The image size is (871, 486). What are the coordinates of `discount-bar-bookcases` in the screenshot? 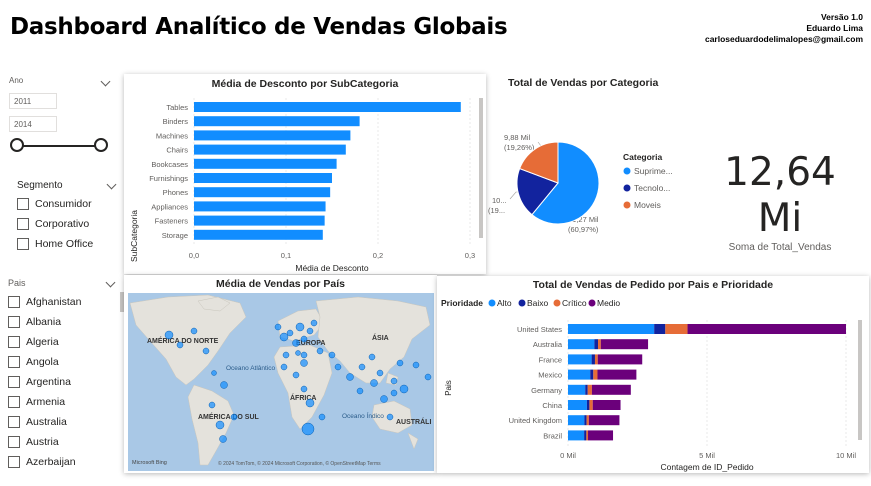 It's located at (265, 163).